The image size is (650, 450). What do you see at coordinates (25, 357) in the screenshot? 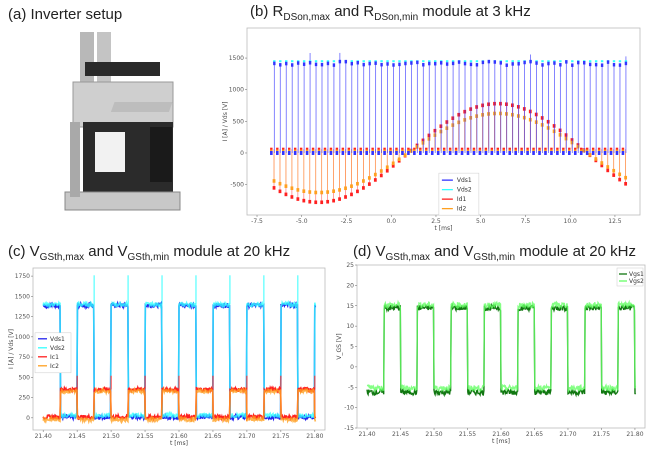
I see `y-tick-label: 750` at bounding box center [25, 357].